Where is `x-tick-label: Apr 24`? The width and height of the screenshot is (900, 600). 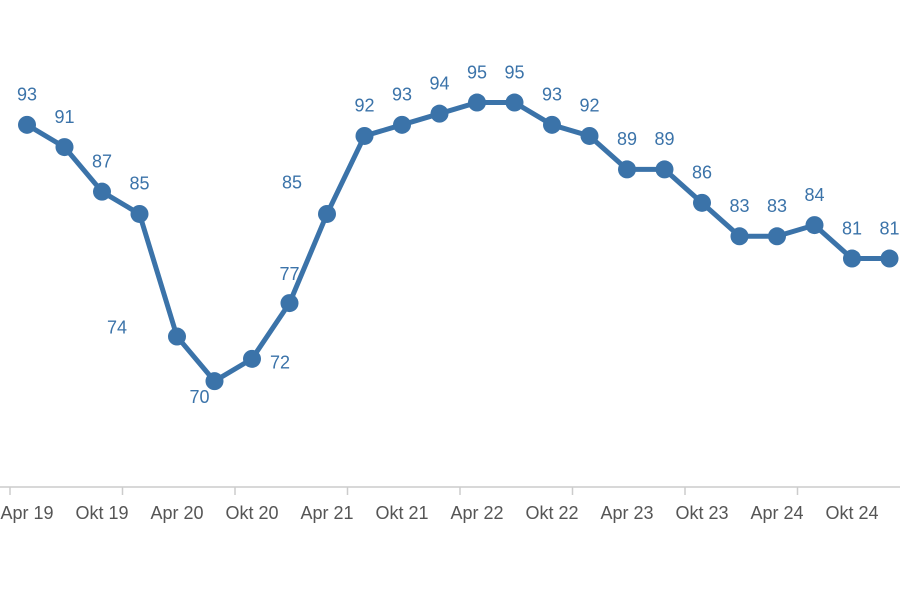
x-tick-label: Apr 24 is located at coordinates (776, 513).